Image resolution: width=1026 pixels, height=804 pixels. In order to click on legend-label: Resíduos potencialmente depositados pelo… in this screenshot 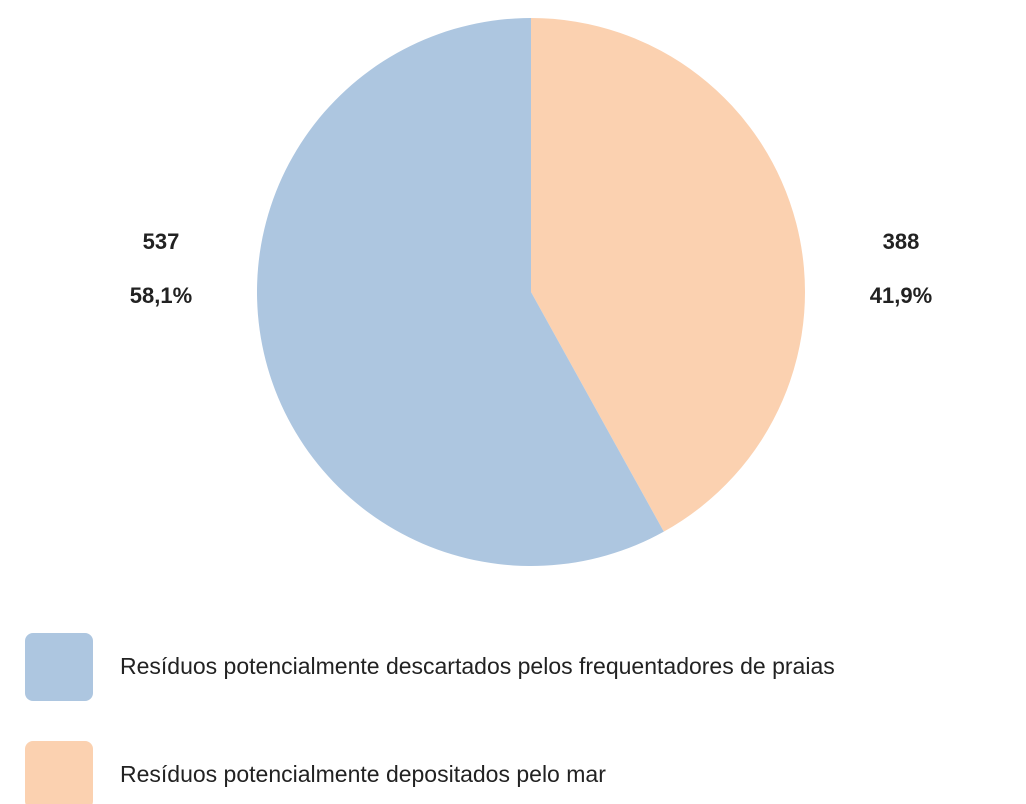, I will do `click(363, 774)`.